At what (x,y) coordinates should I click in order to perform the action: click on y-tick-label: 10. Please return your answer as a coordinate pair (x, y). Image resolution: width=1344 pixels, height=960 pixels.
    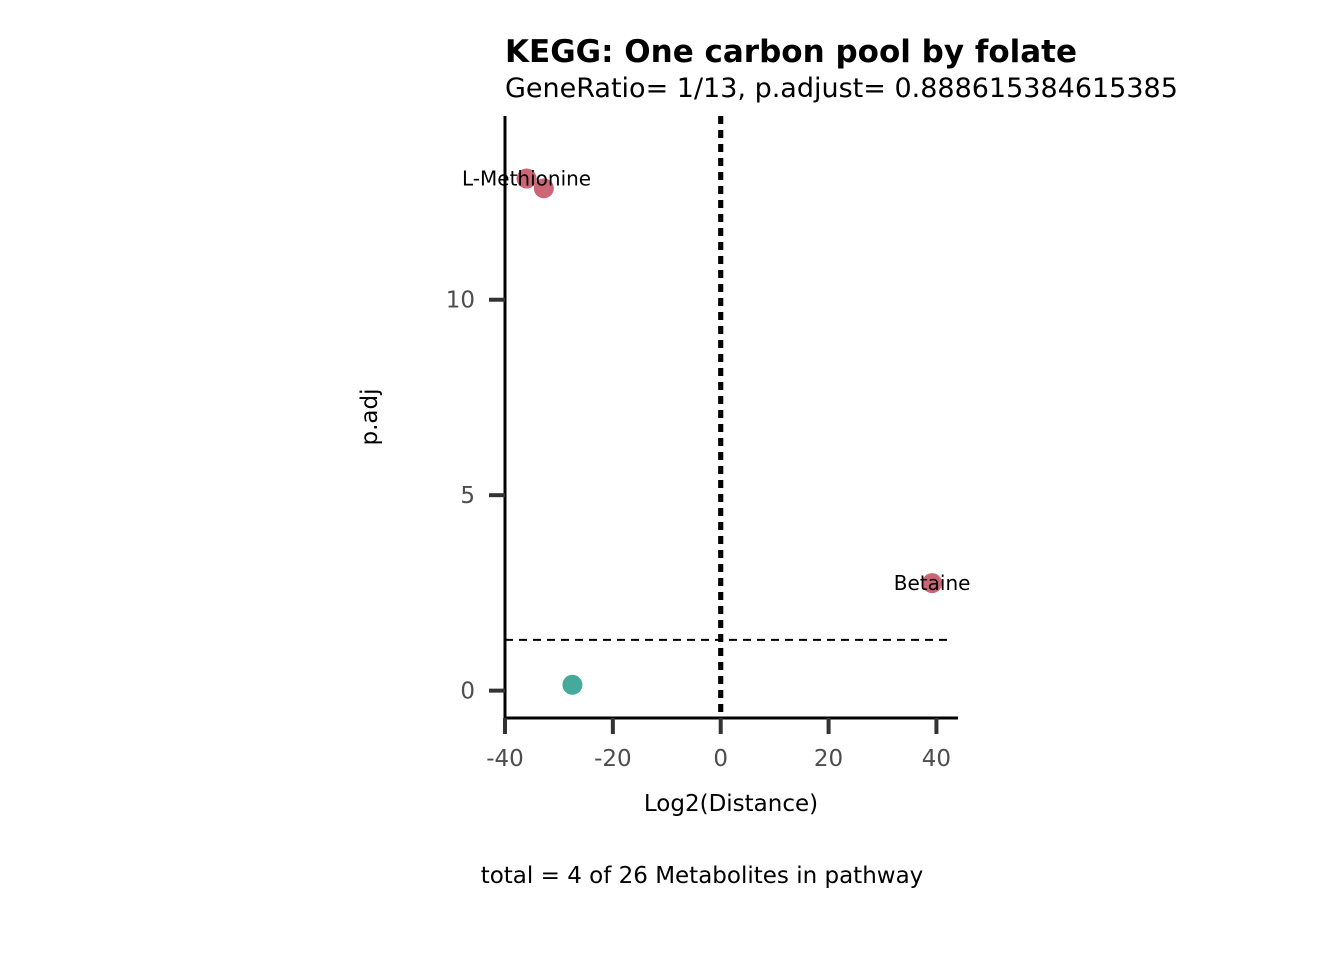
    Looking at the image, I should click on (460, 301).